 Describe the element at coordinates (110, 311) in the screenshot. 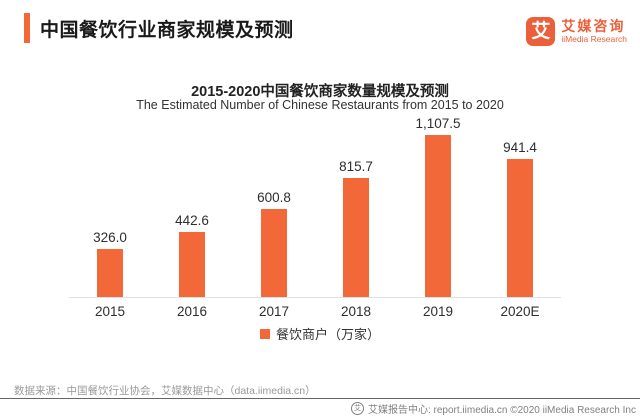

I see `x-axis-tick-label: 2015` at that location.